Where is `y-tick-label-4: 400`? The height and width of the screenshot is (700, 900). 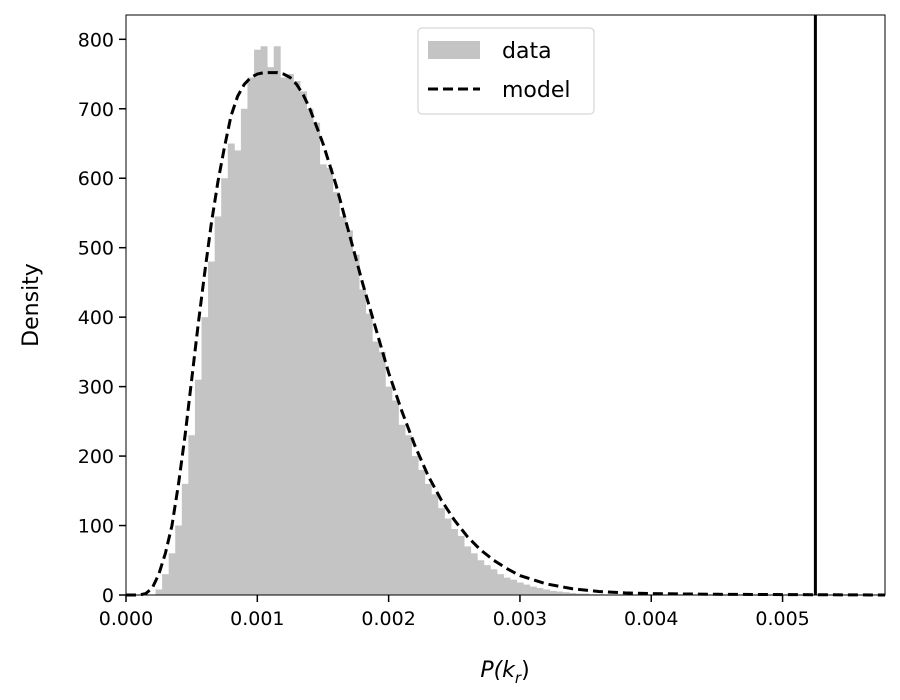
y-tick-label-4: 400 is located at coordinates (96, 318).